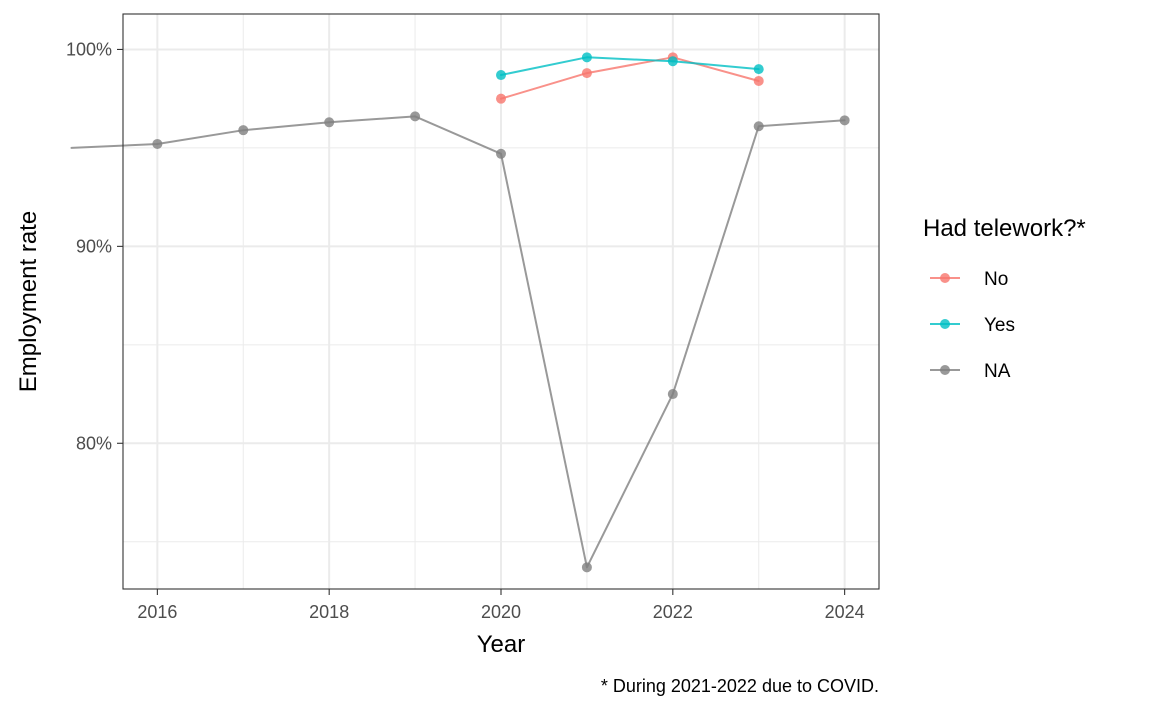 Image resolution: width=1152 pixels, height=711 pixels. What do you see at coordinates (89, 49) in the screenshot?
I see `y-tick-label: 100%` at bounding box center [89, 49].